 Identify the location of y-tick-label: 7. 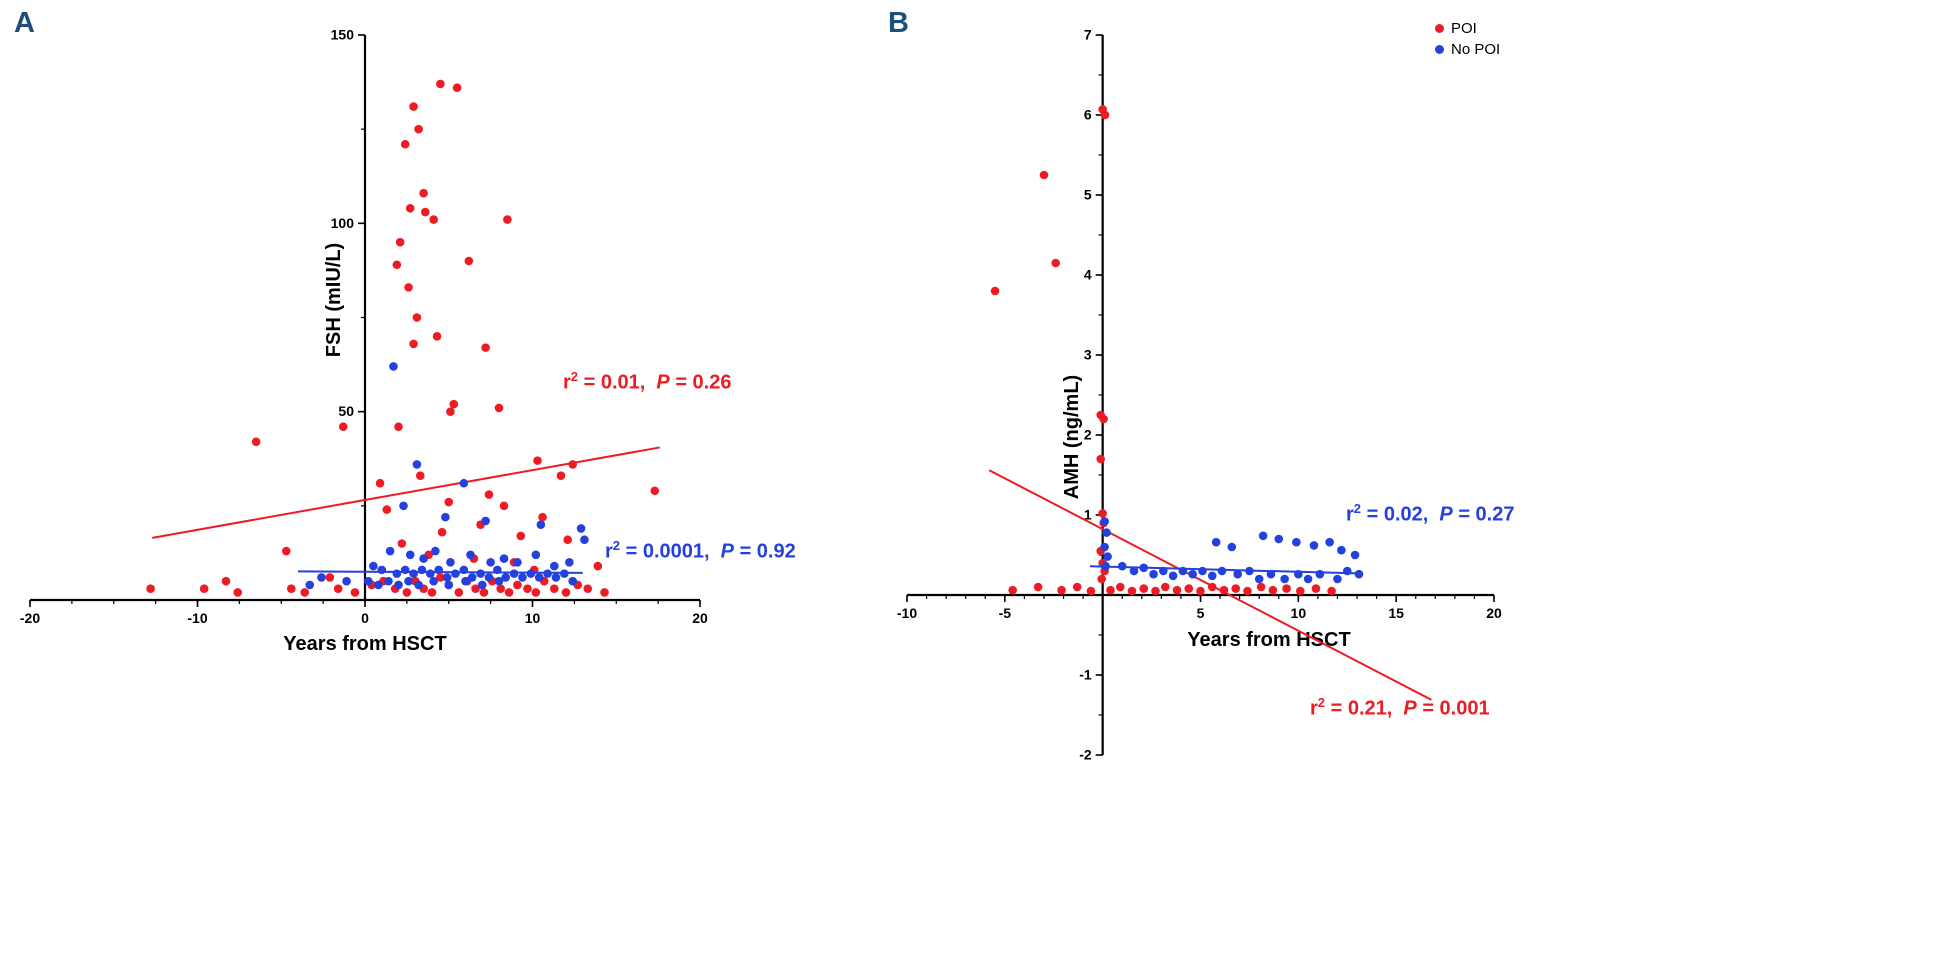
(1088, 35).